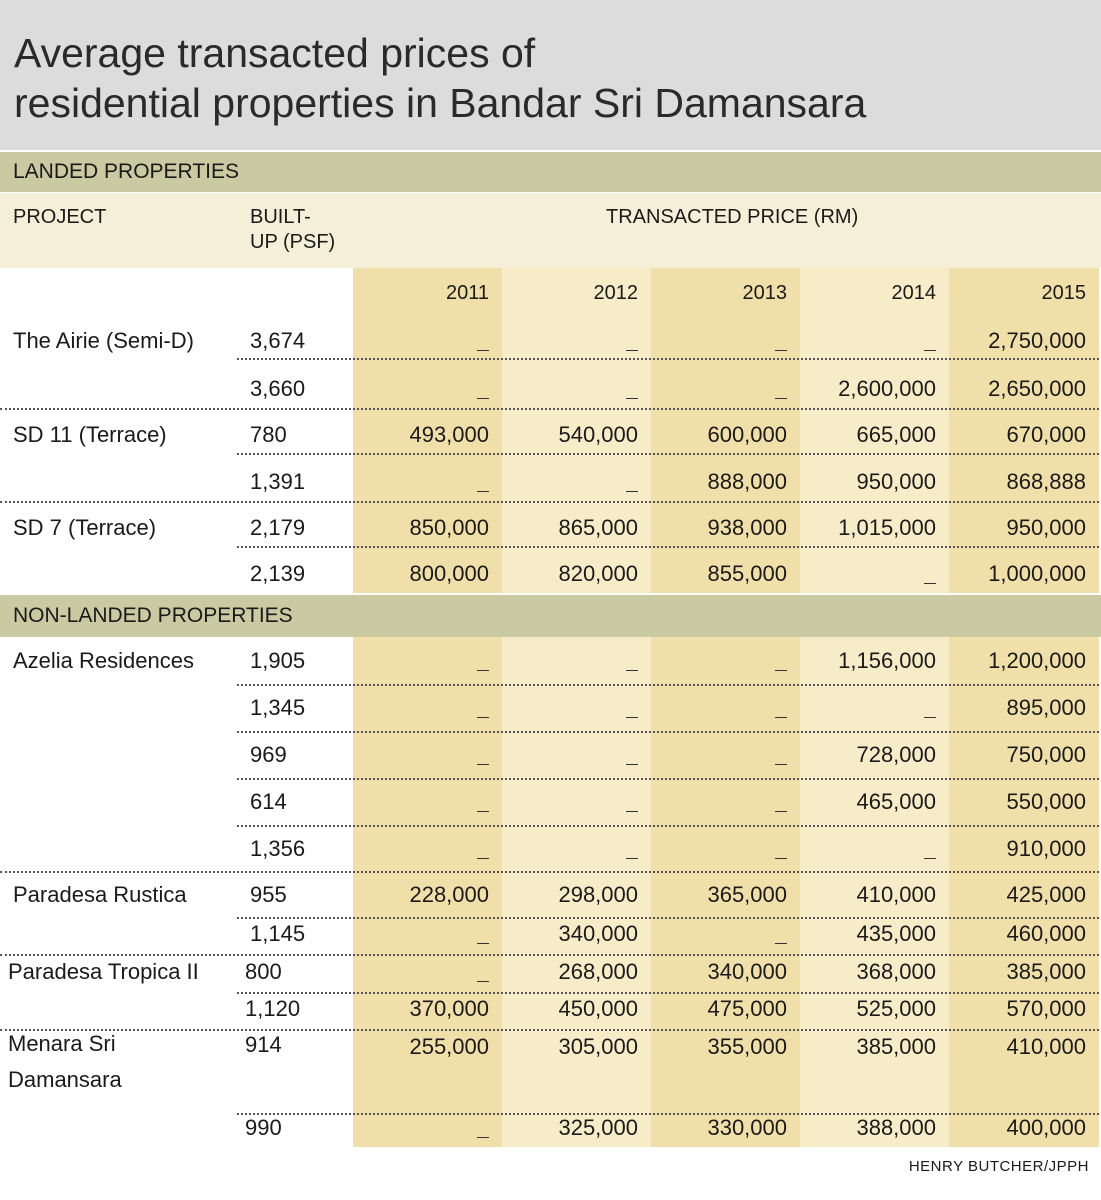 This screenshot has width=1101, height=1200. Describe the element at coordinates (887, 660) in the screenshot. I see `price-cell: 1,156,000` at that location.